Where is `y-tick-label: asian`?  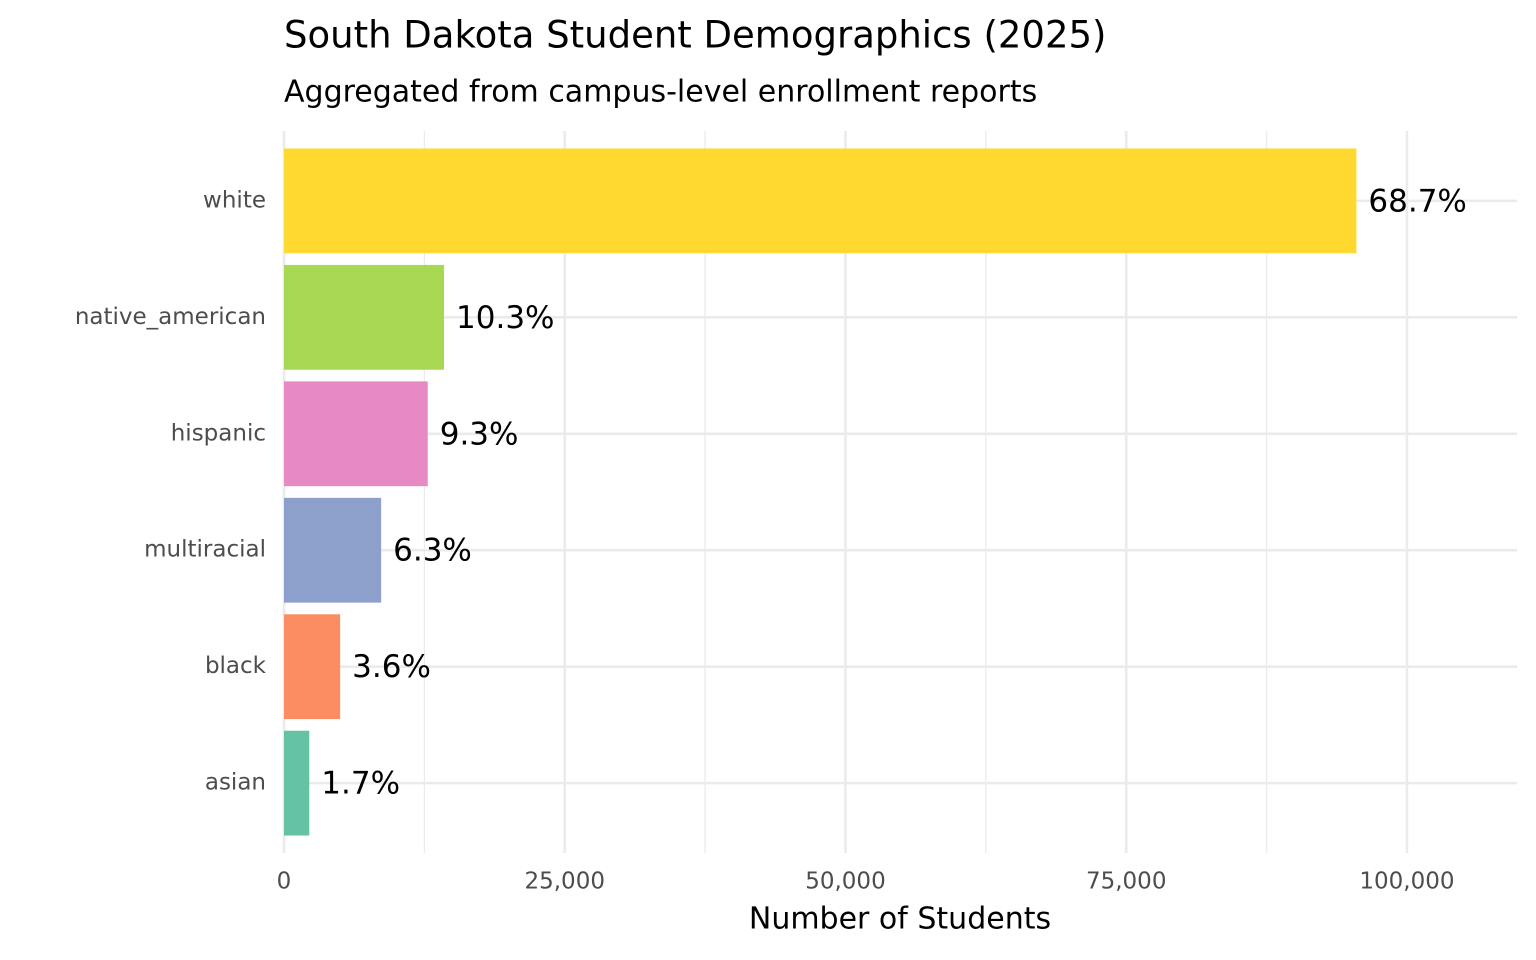 y-tick-label: asian is located at coordinates (235, 783).